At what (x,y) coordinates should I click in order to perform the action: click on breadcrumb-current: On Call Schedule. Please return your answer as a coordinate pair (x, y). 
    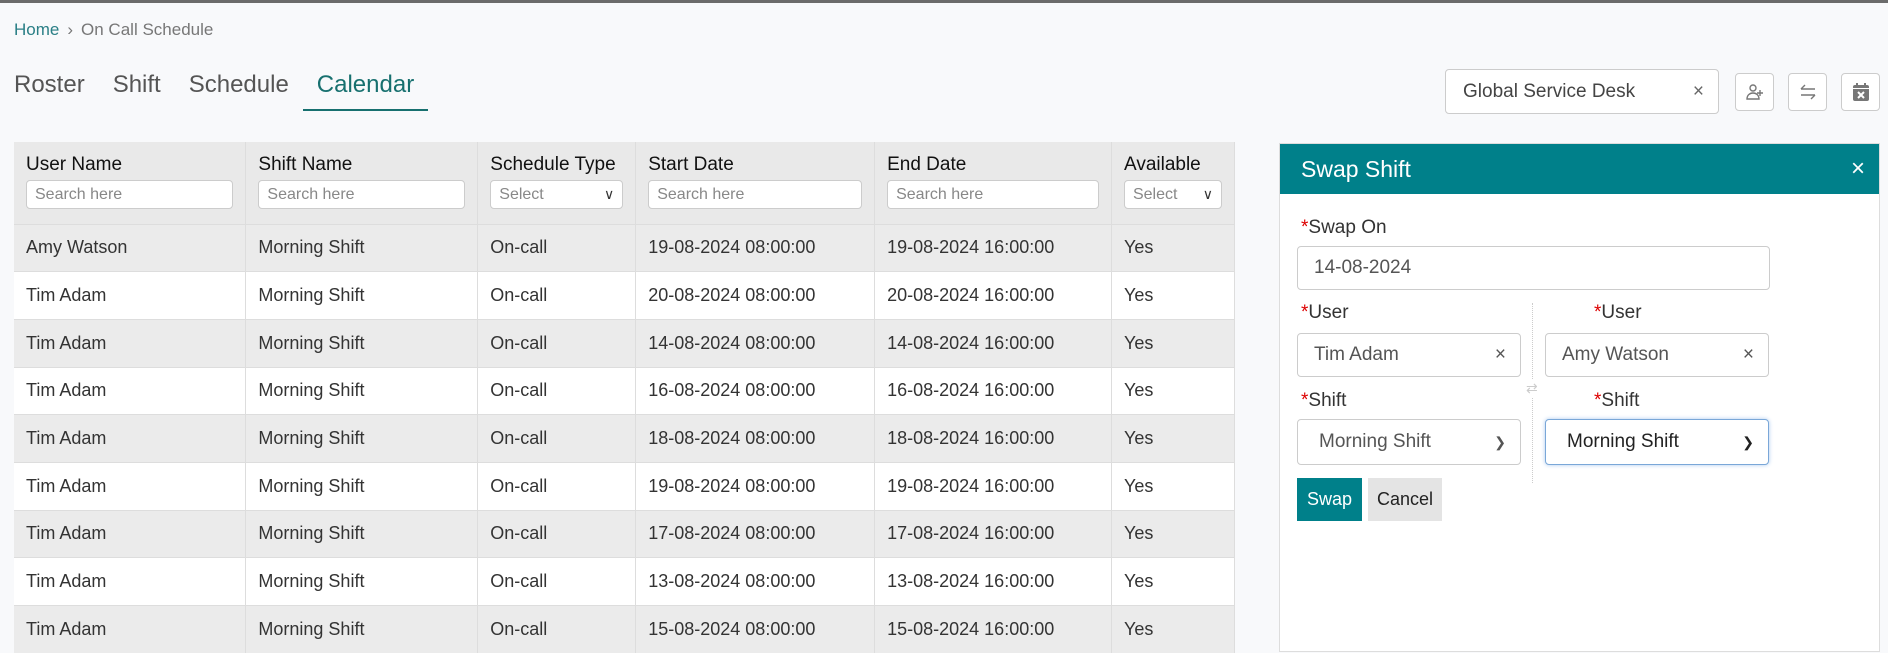
    Looking at the image, I should click on (147, 30).